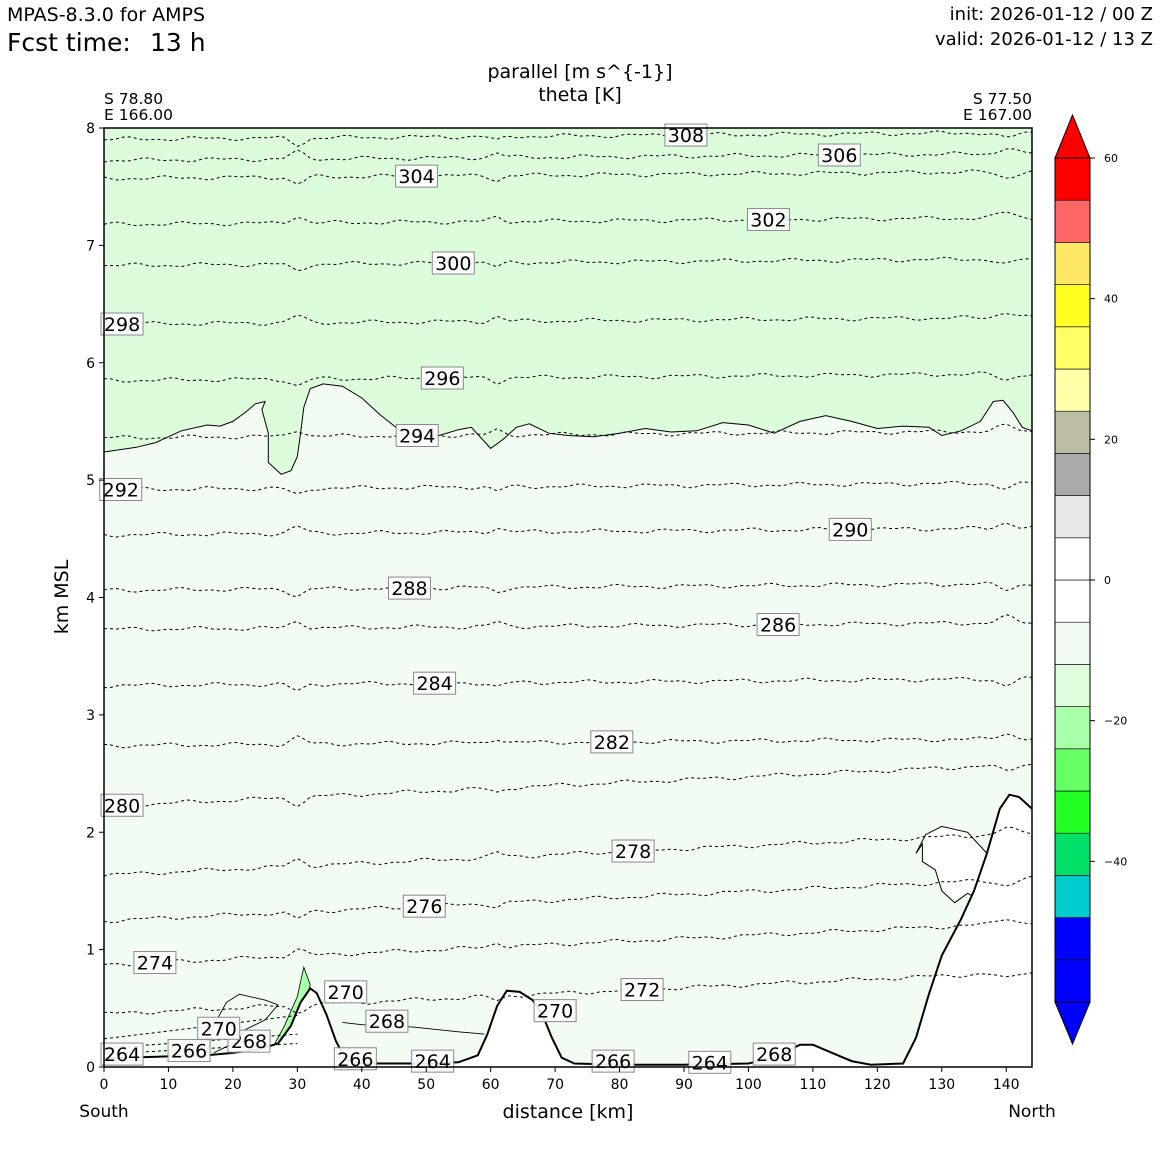 The width and height of the screenshot is (1160, 1160). I want to click on left-end-lat: S 78.80, so click(133, 99).